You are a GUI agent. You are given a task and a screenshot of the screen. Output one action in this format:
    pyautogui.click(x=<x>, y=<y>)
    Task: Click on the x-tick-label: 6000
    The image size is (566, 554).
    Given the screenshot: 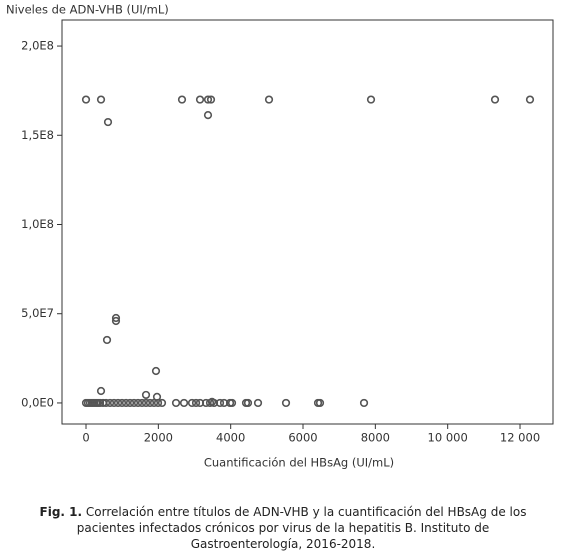 What is the action you would take?
    pyautogui.click(x=302, y=438)
    